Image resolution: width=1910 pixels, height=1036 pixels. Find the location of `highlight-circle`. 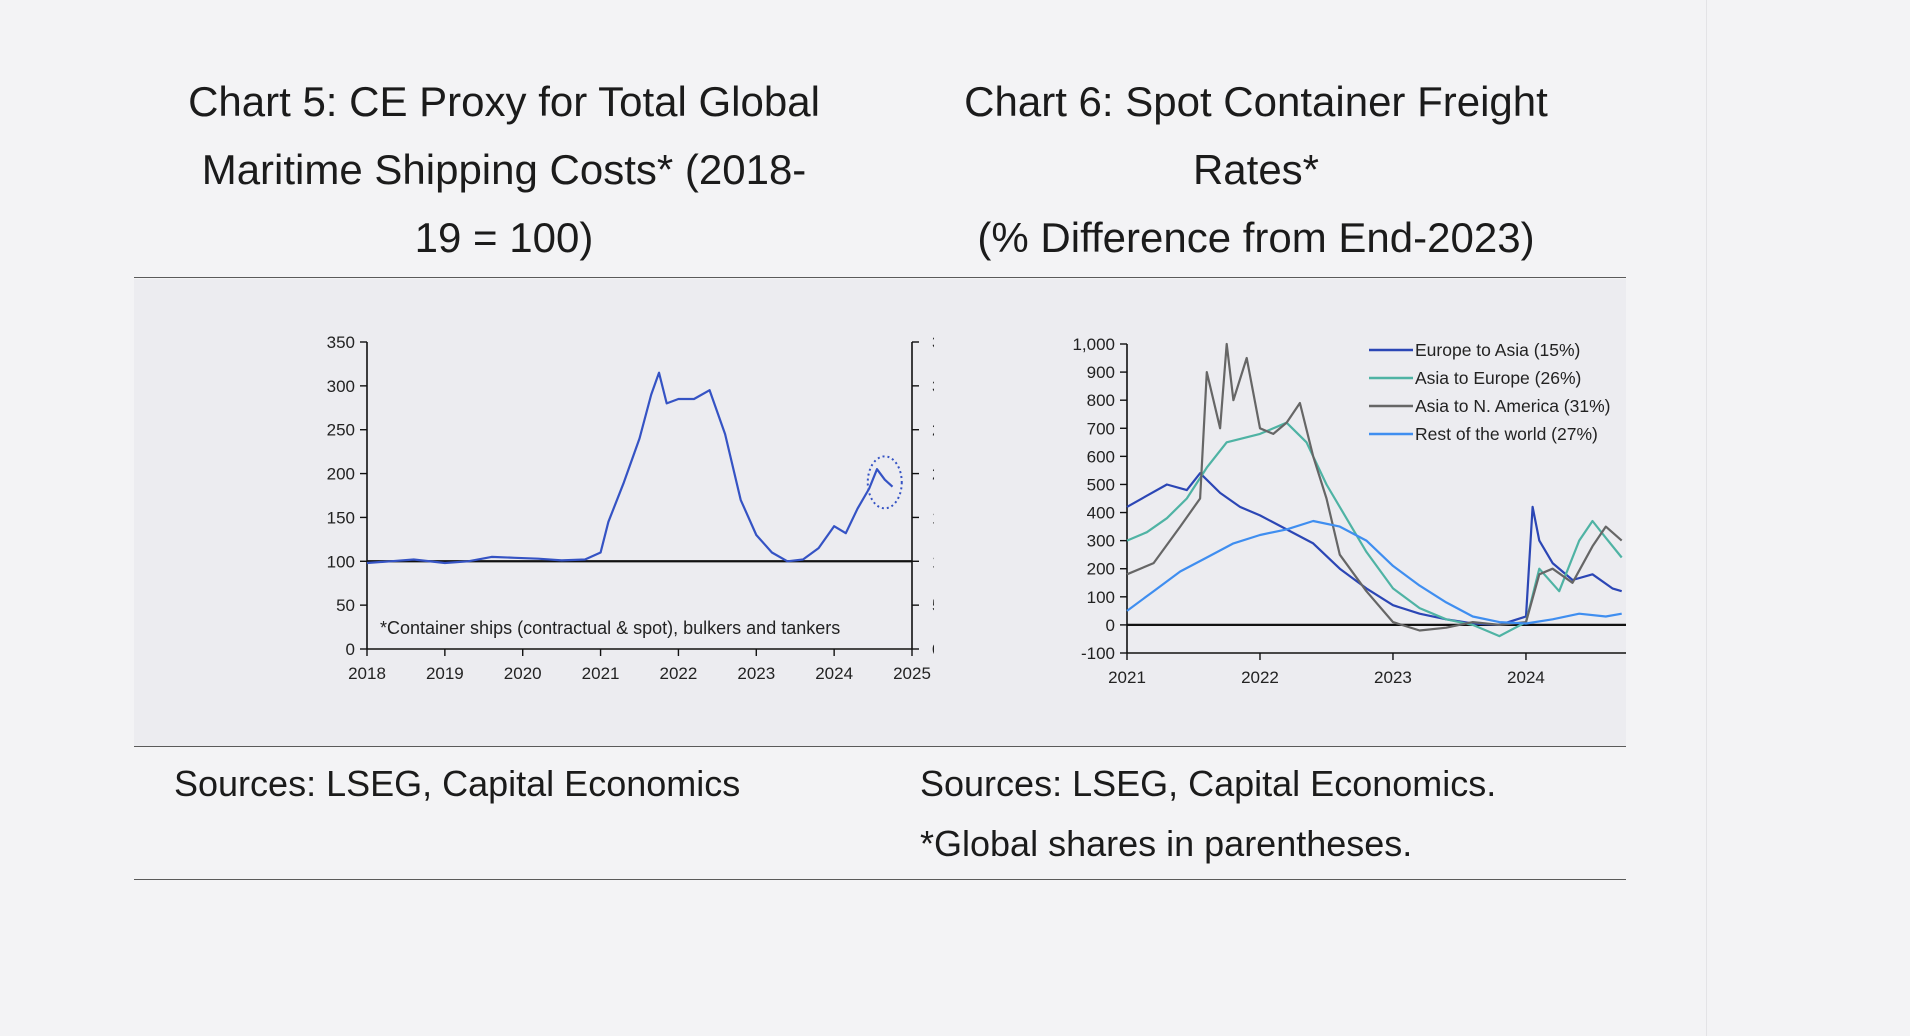

highlight-circle is located at coordinates (884, 482).